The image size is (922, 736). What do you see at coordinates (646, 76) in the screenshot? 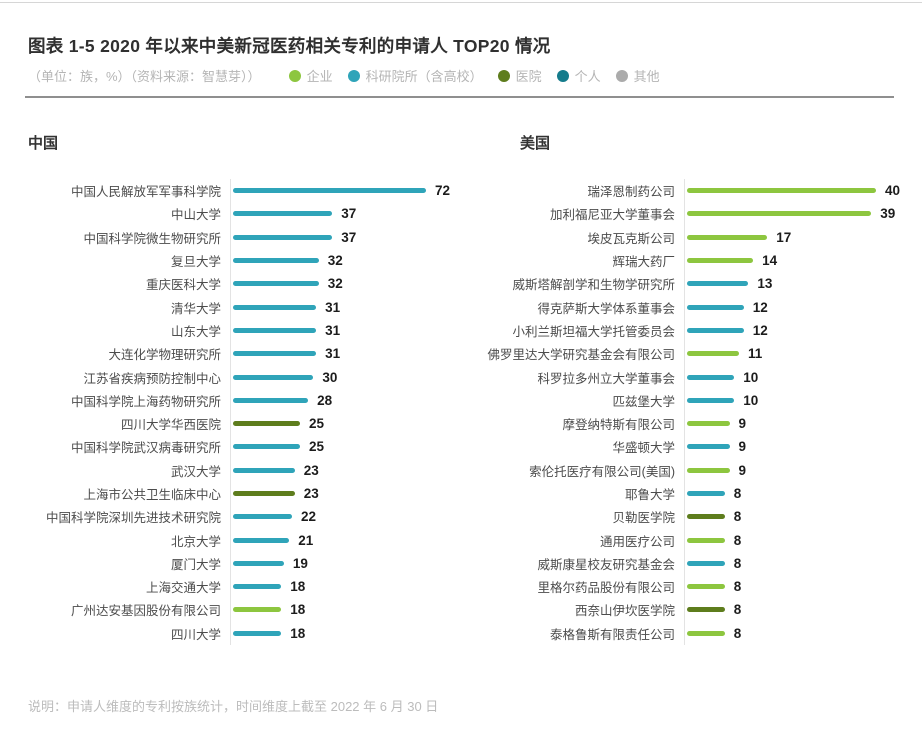
I see `legend-label: 其他` at bounding box center [646, 76].